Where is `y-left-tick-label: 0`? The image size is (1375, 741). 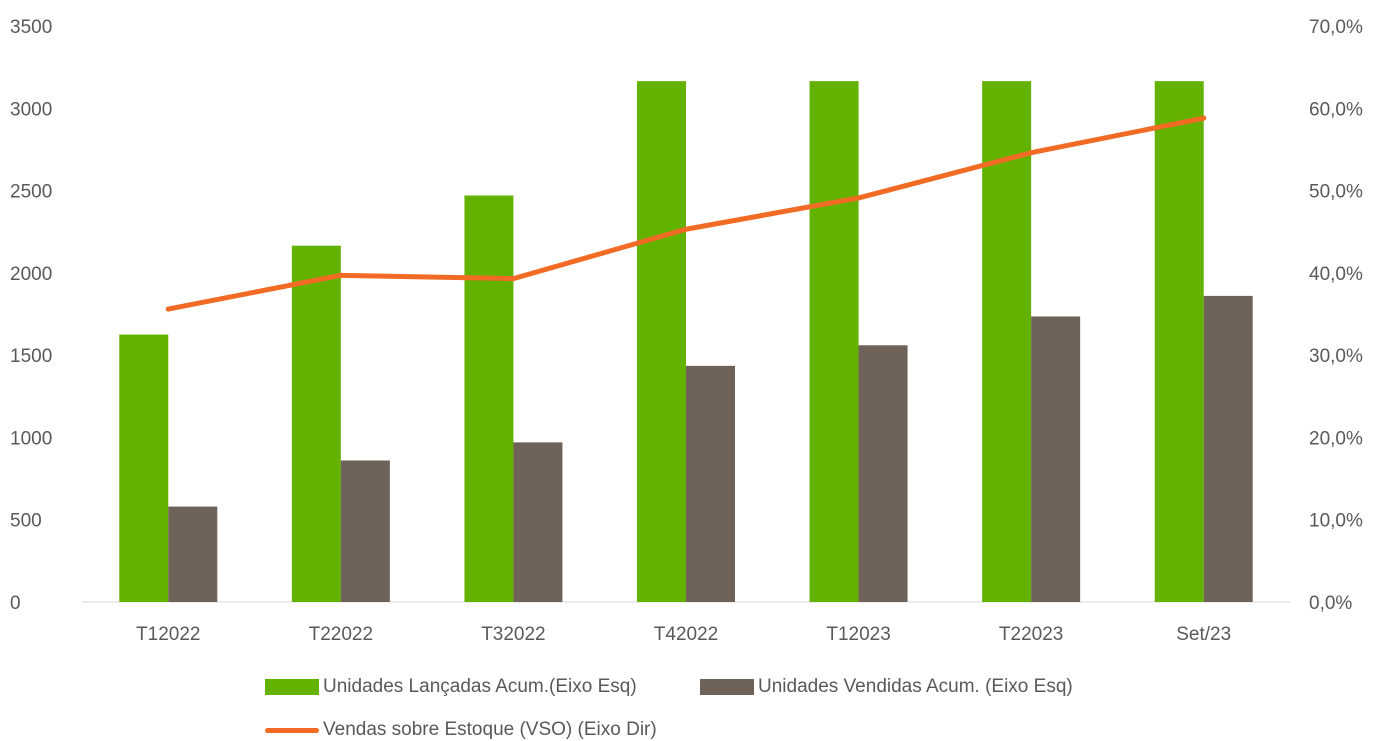 y-left-tick-label: 0 is located at coordinates (15, 603).